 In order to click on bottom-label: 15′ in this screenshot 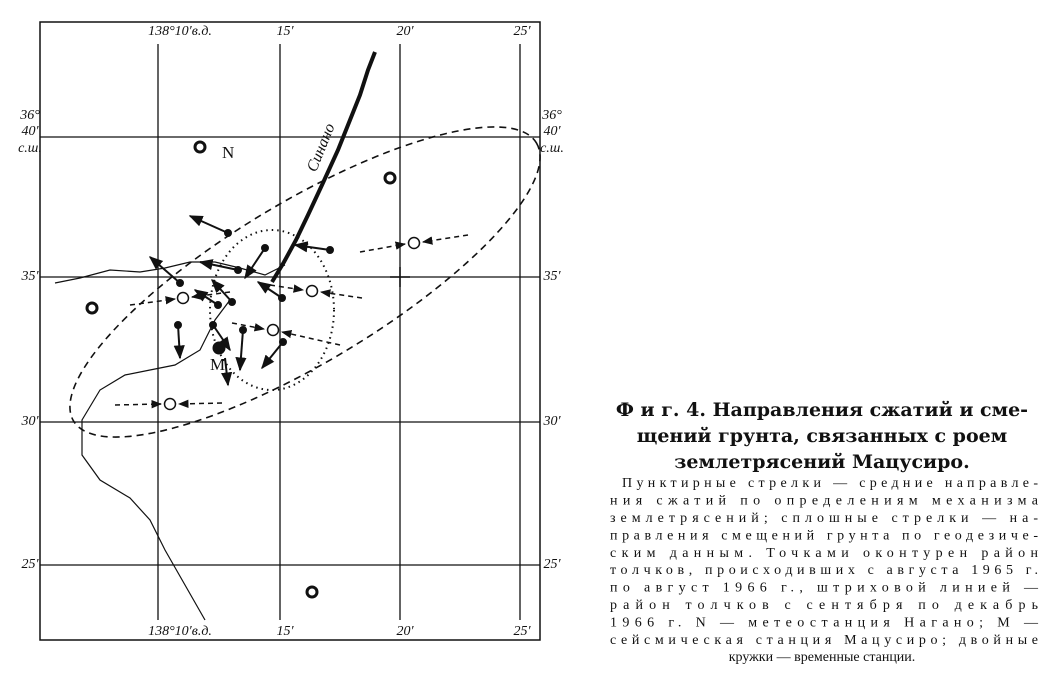, I will do `click(285, 631)`.